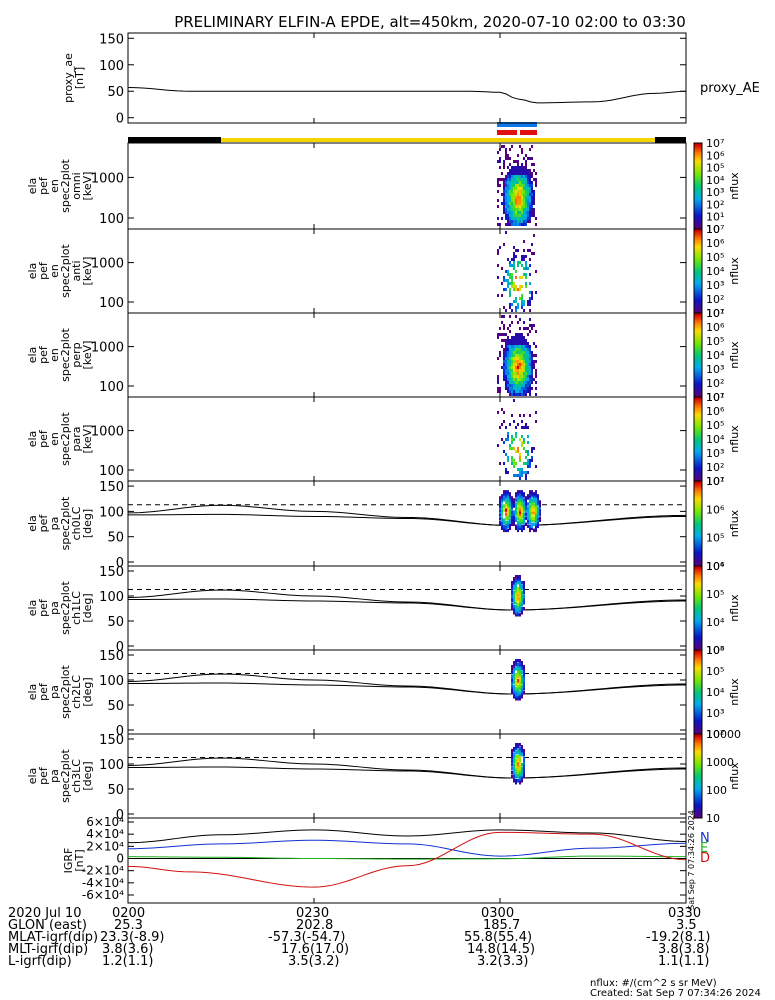 This screenshot has height=1000, width=775. I want to click on panel-frame, so click(407, 78).